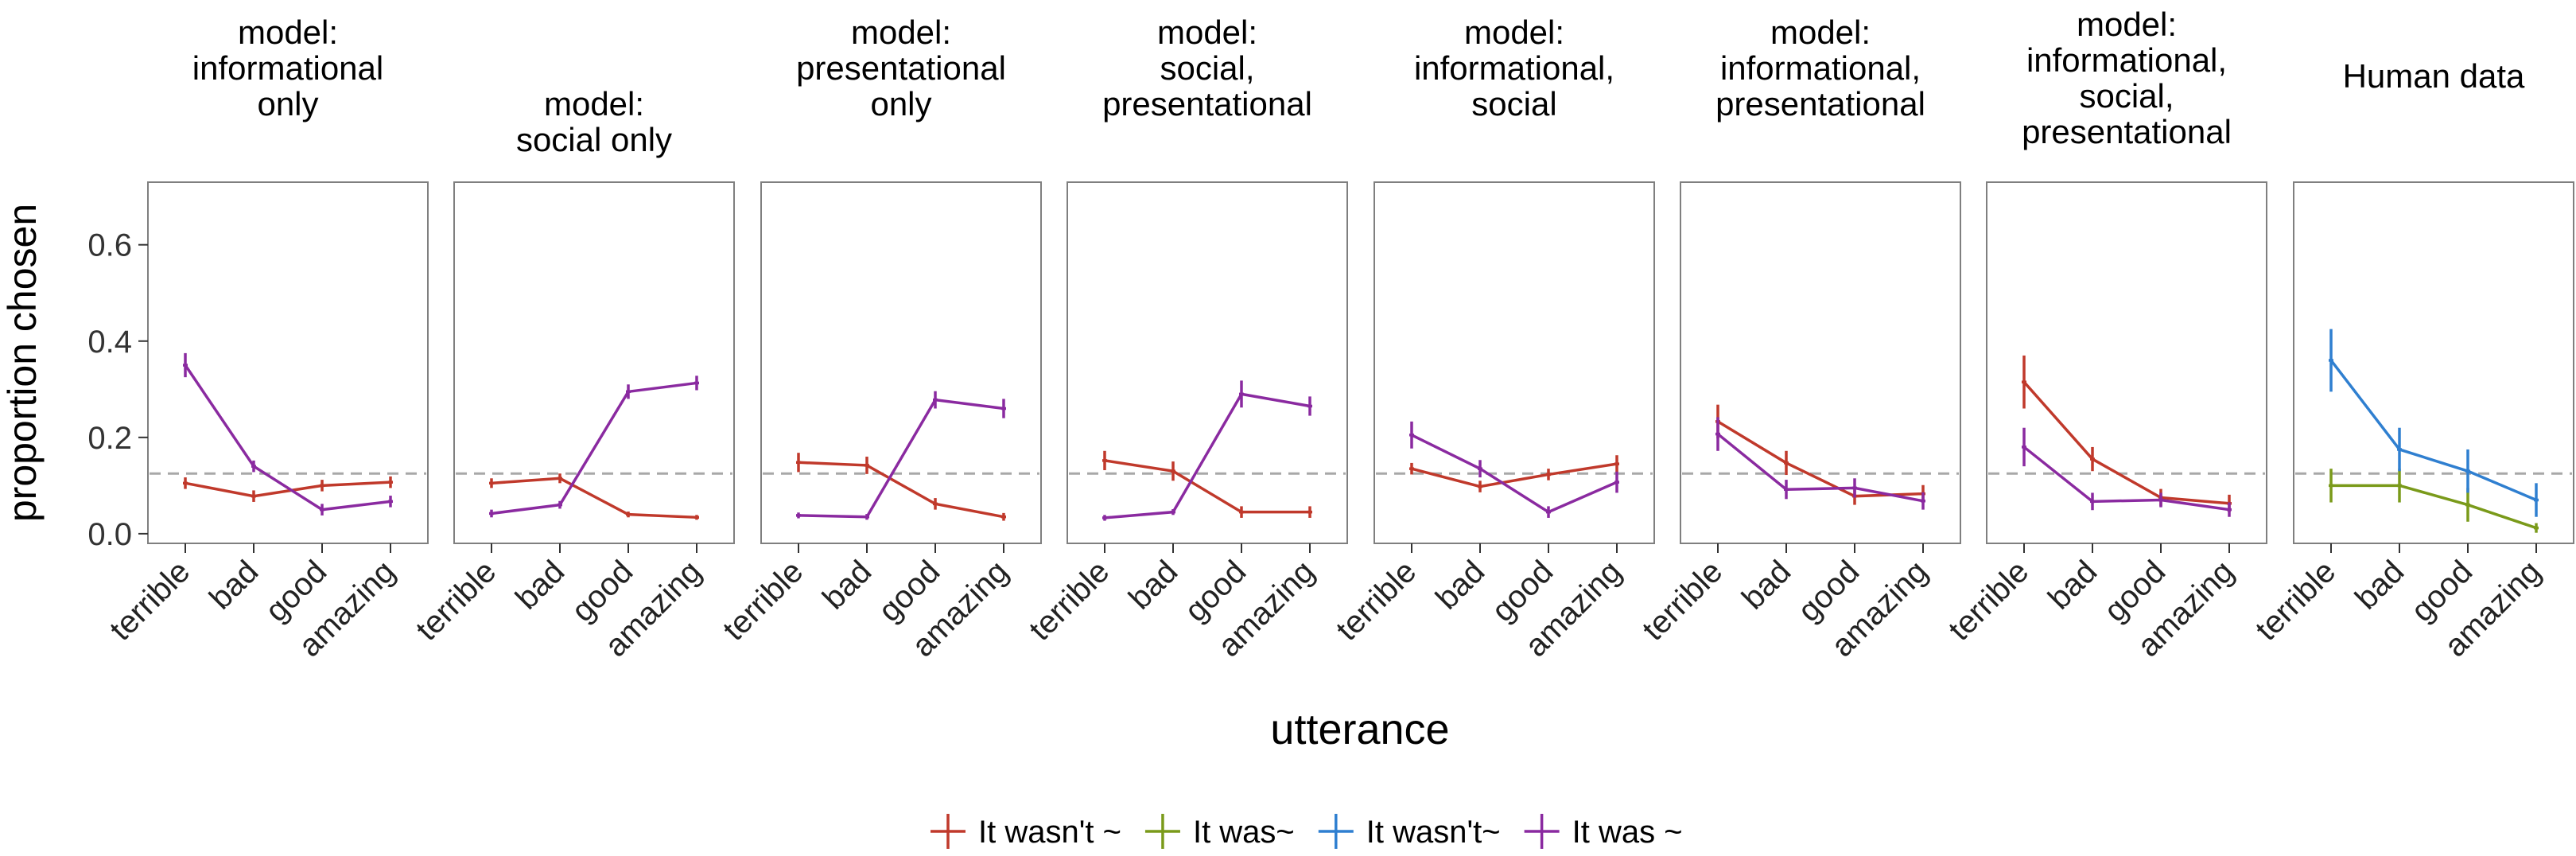 The width and height of the screenshot is (2576, 856). What do you see at coordinates (1627, 832) in the screenshot?
I see `legend-label: It was ~` at bounding box center [1627, 832].